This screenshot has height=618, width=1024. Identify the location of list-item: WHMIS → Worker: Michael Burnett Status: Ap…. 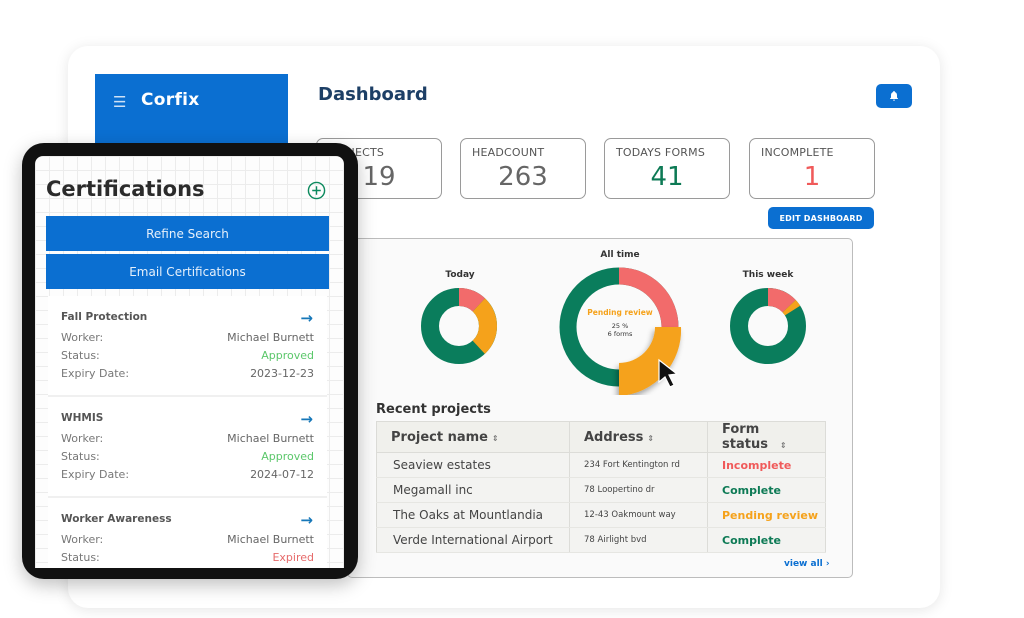
(187, 447).